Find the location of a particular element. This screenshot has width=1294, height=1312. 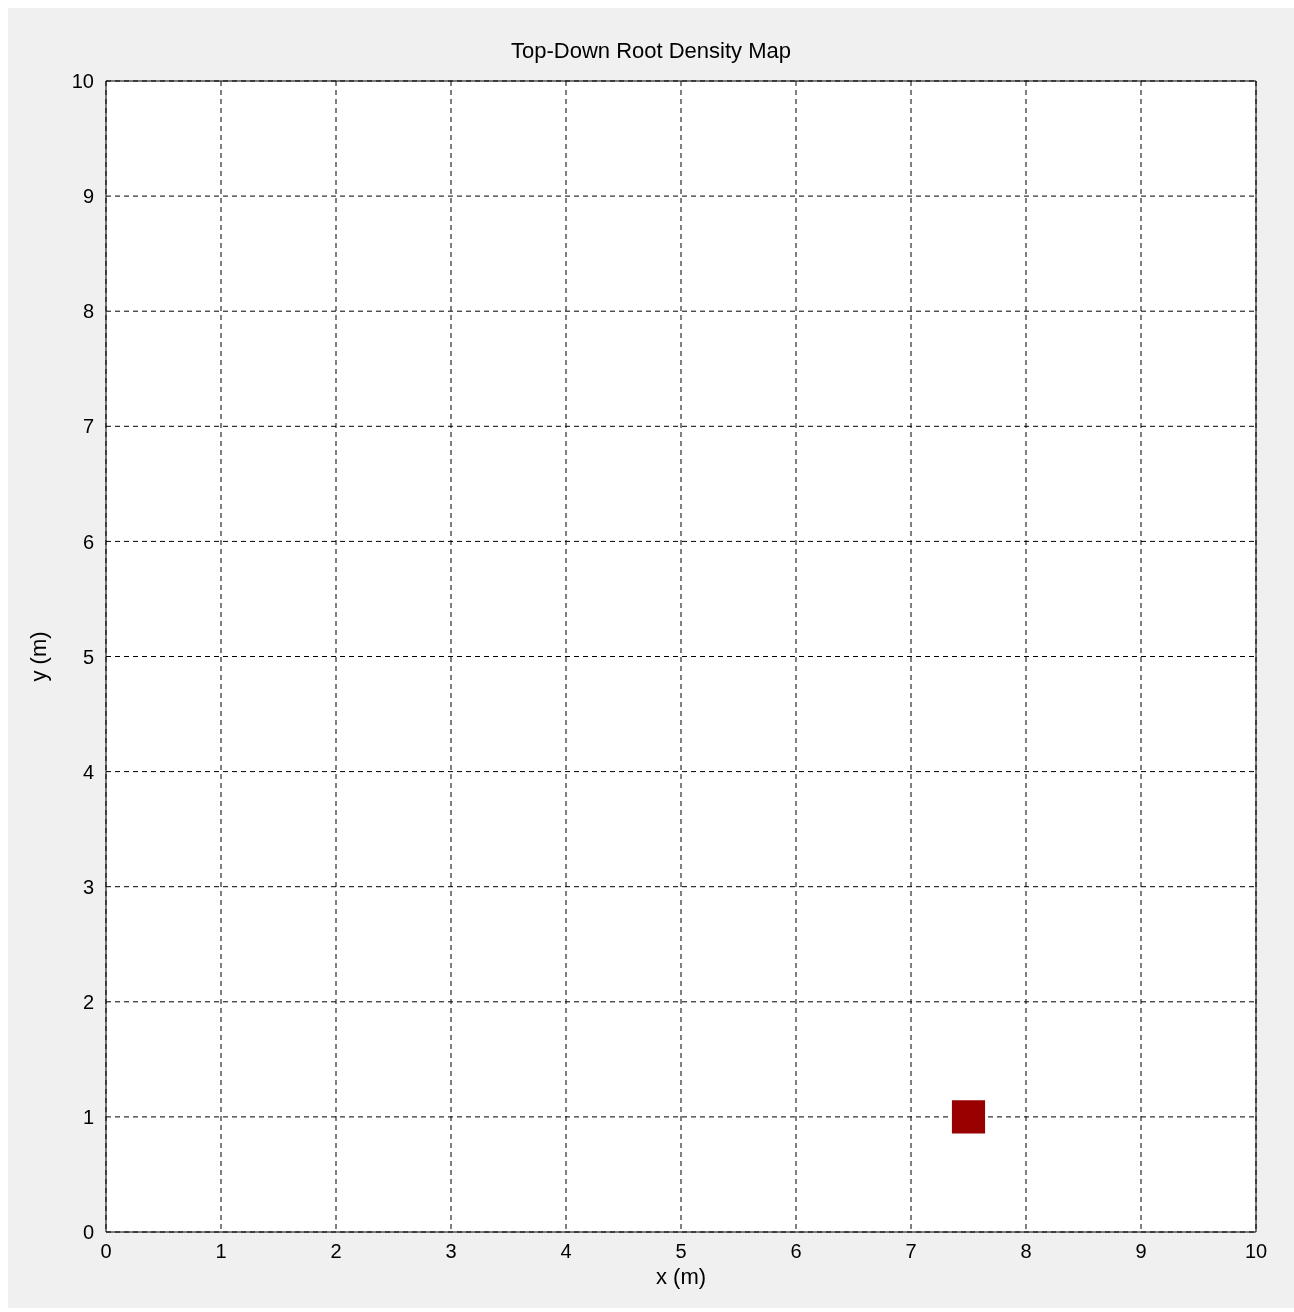

y-tick-label: 6 is located at coordinates (88, 541).